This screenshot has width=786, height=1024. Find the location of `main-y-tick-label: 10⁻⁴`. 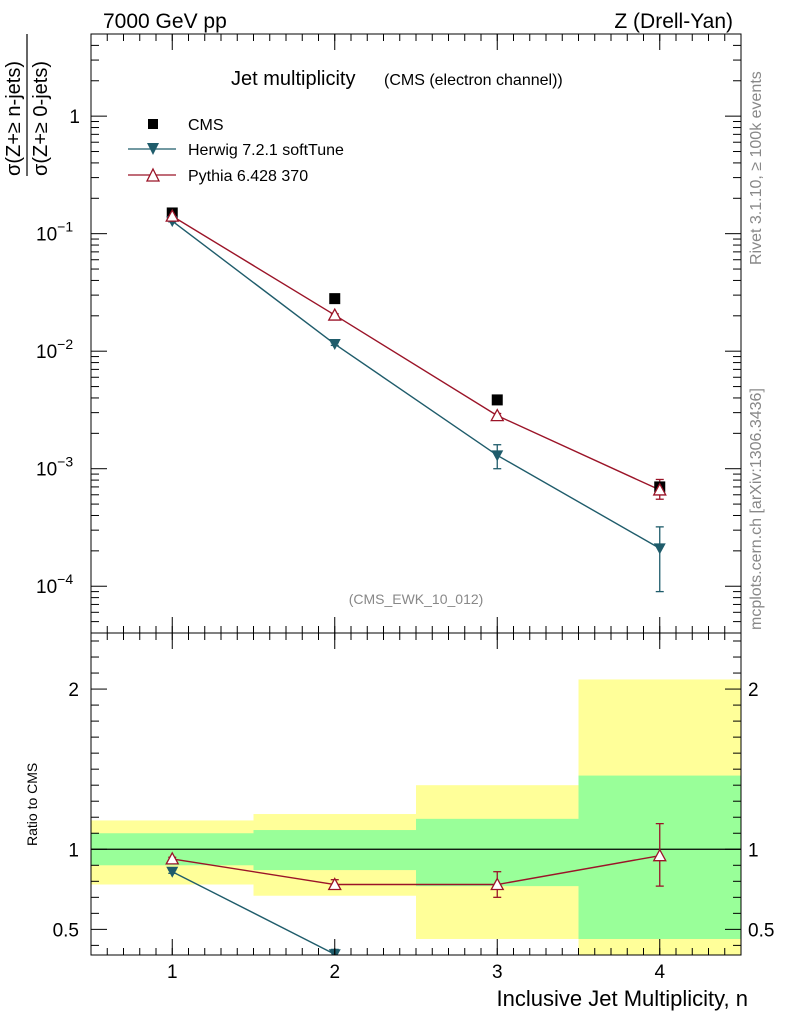

main-y-tick-label: 10⁻⁴ is located at coordinates (54, 584).